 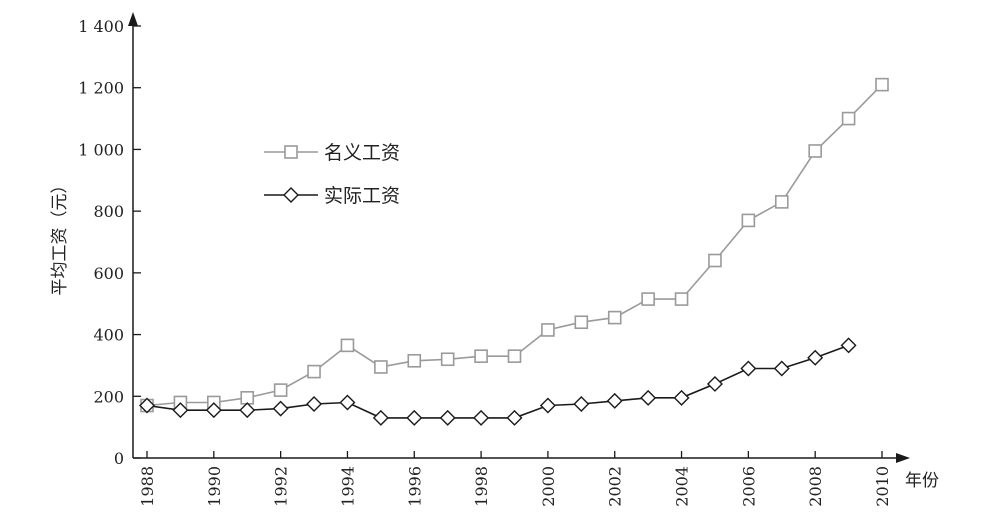 What do you see at coordinates (414, 486) in the screenshot?
I see `x-tick-label: 1996` at bounding box center [414, 486].